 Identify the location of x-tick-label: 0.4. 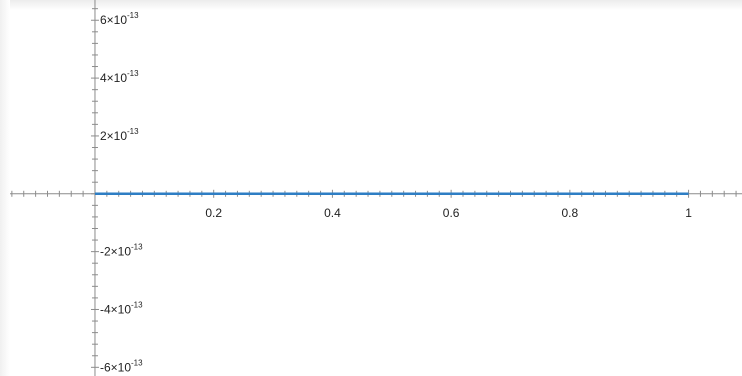
(332, 213).